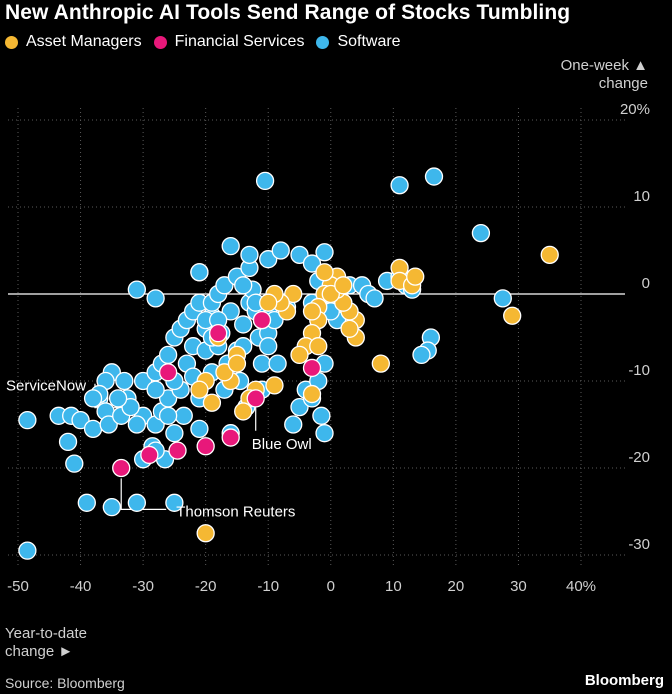  Describe the element at coordinates (331, 586) in the screenshot. I see `x-tick-label: 0` at that location.